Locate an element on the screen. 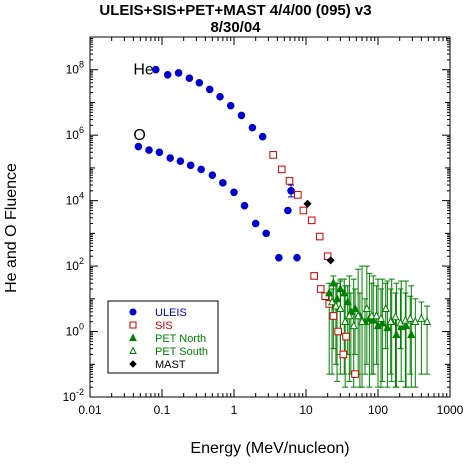 This screenshot has height=464, width=471. legend-marker-uleis is located at coordinates (133, 312).